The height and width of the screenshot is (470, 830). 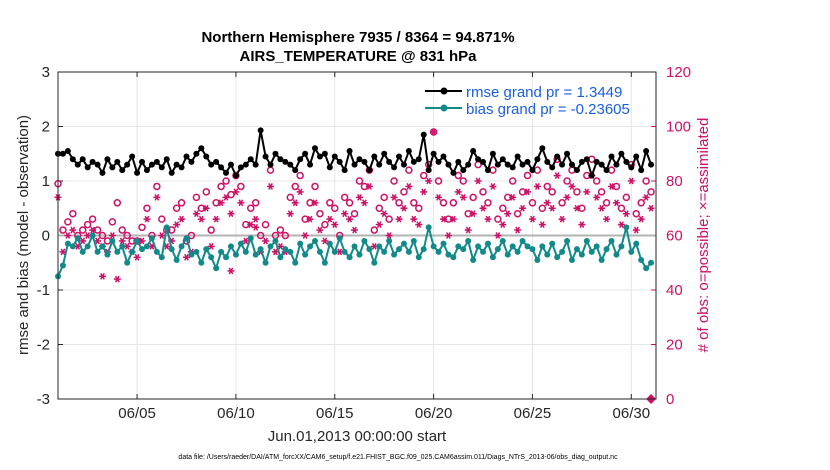 I want to click on y-right-tick-label: 120, so click(x=678, y=72).